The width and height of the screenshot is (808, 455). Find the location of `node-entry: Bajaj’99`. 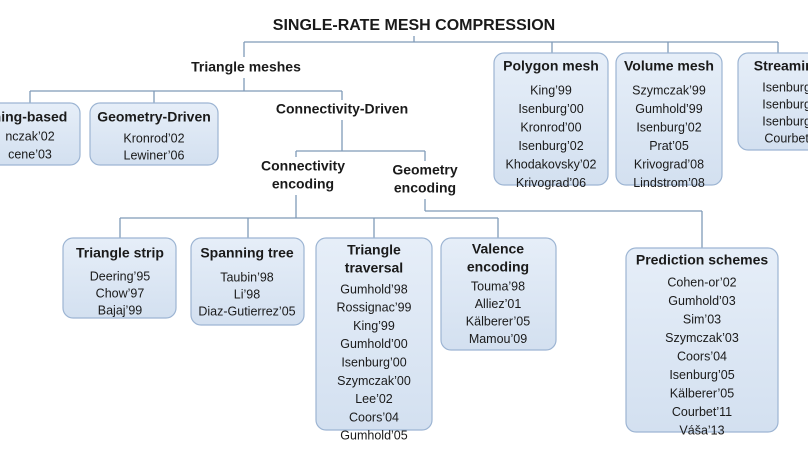

node-entry: Bajaj’99 is located at coordinates (120, 310).